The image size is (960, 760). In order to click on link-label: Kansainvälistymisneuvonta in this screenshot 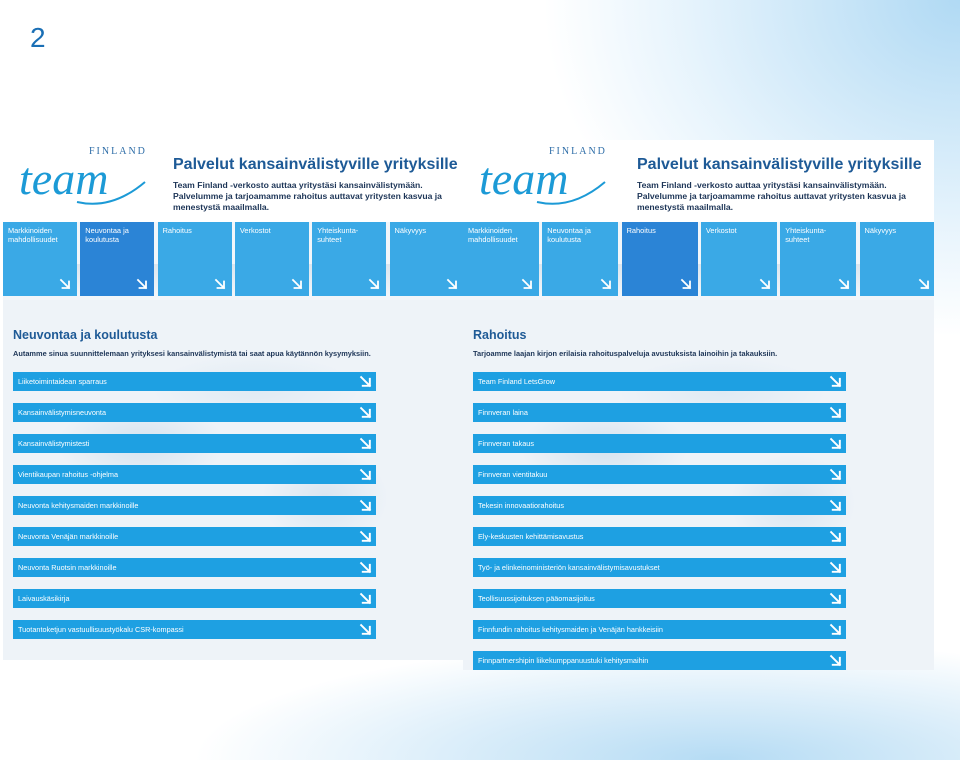, I will do `click(62, 412)`.